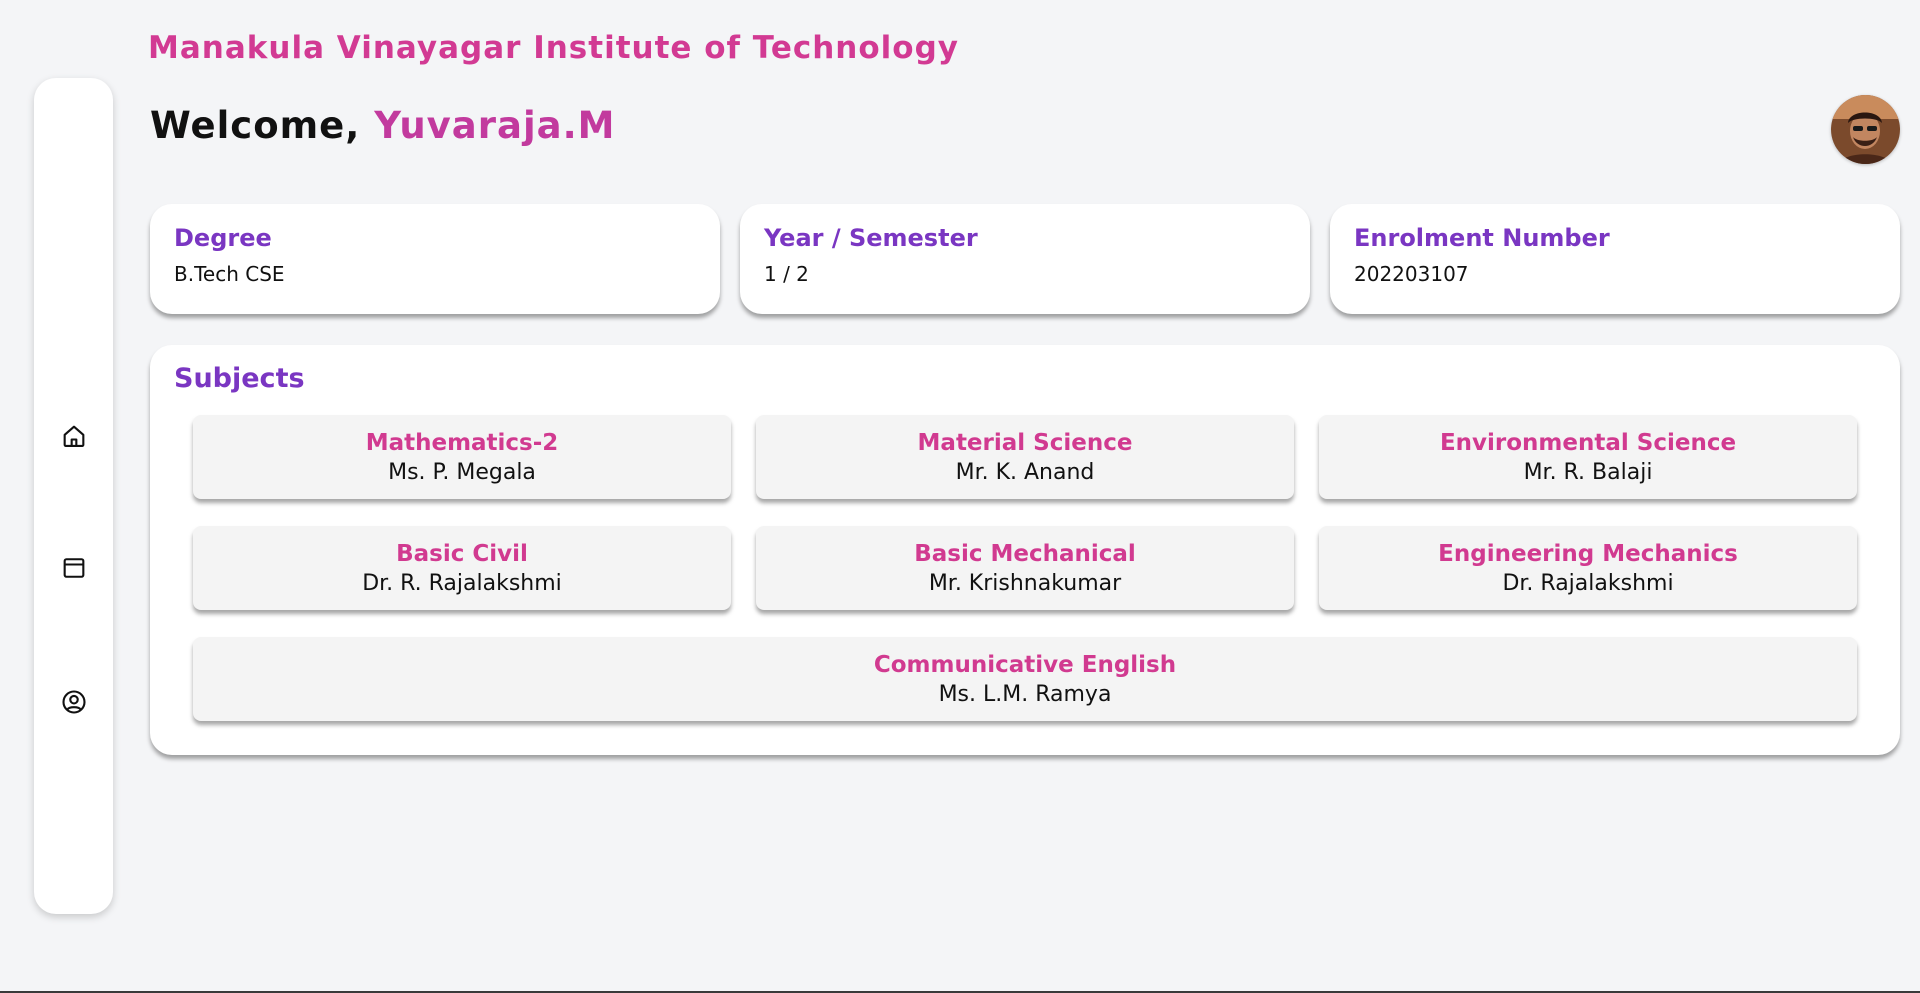 Image resolution: width=1920 pixels, height=993 pixels. What do you see at coordinates (1482, 238) in the screenshot?
I see `info-title: Enrolment Number` at bounding box center [1482, 238].